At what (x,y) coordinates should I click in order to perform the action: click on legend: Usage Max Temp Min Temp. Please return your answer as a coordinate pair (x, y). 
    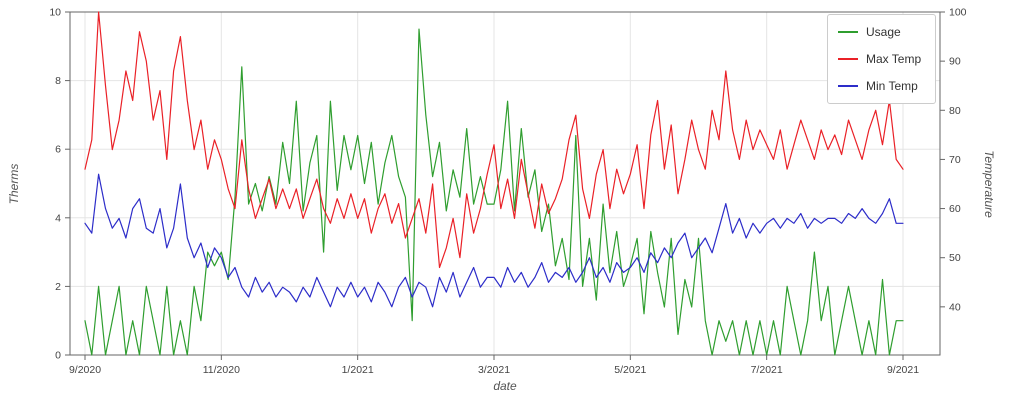
    Looking at the image, I should click on (881, 59).